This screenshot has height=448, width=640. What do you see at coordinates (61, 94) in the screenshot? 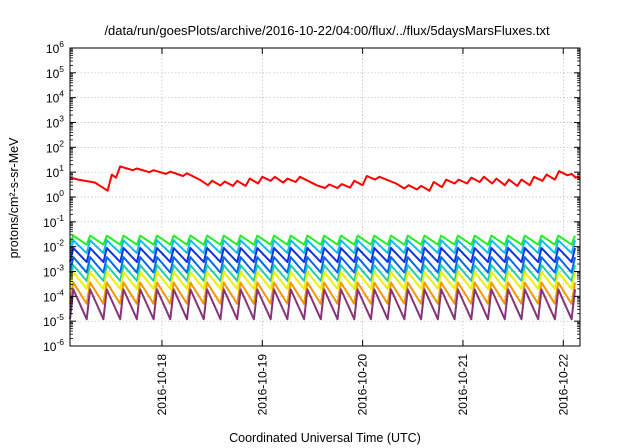
I see `y-tick-exponent: 4` at bounding box center [61, 94].